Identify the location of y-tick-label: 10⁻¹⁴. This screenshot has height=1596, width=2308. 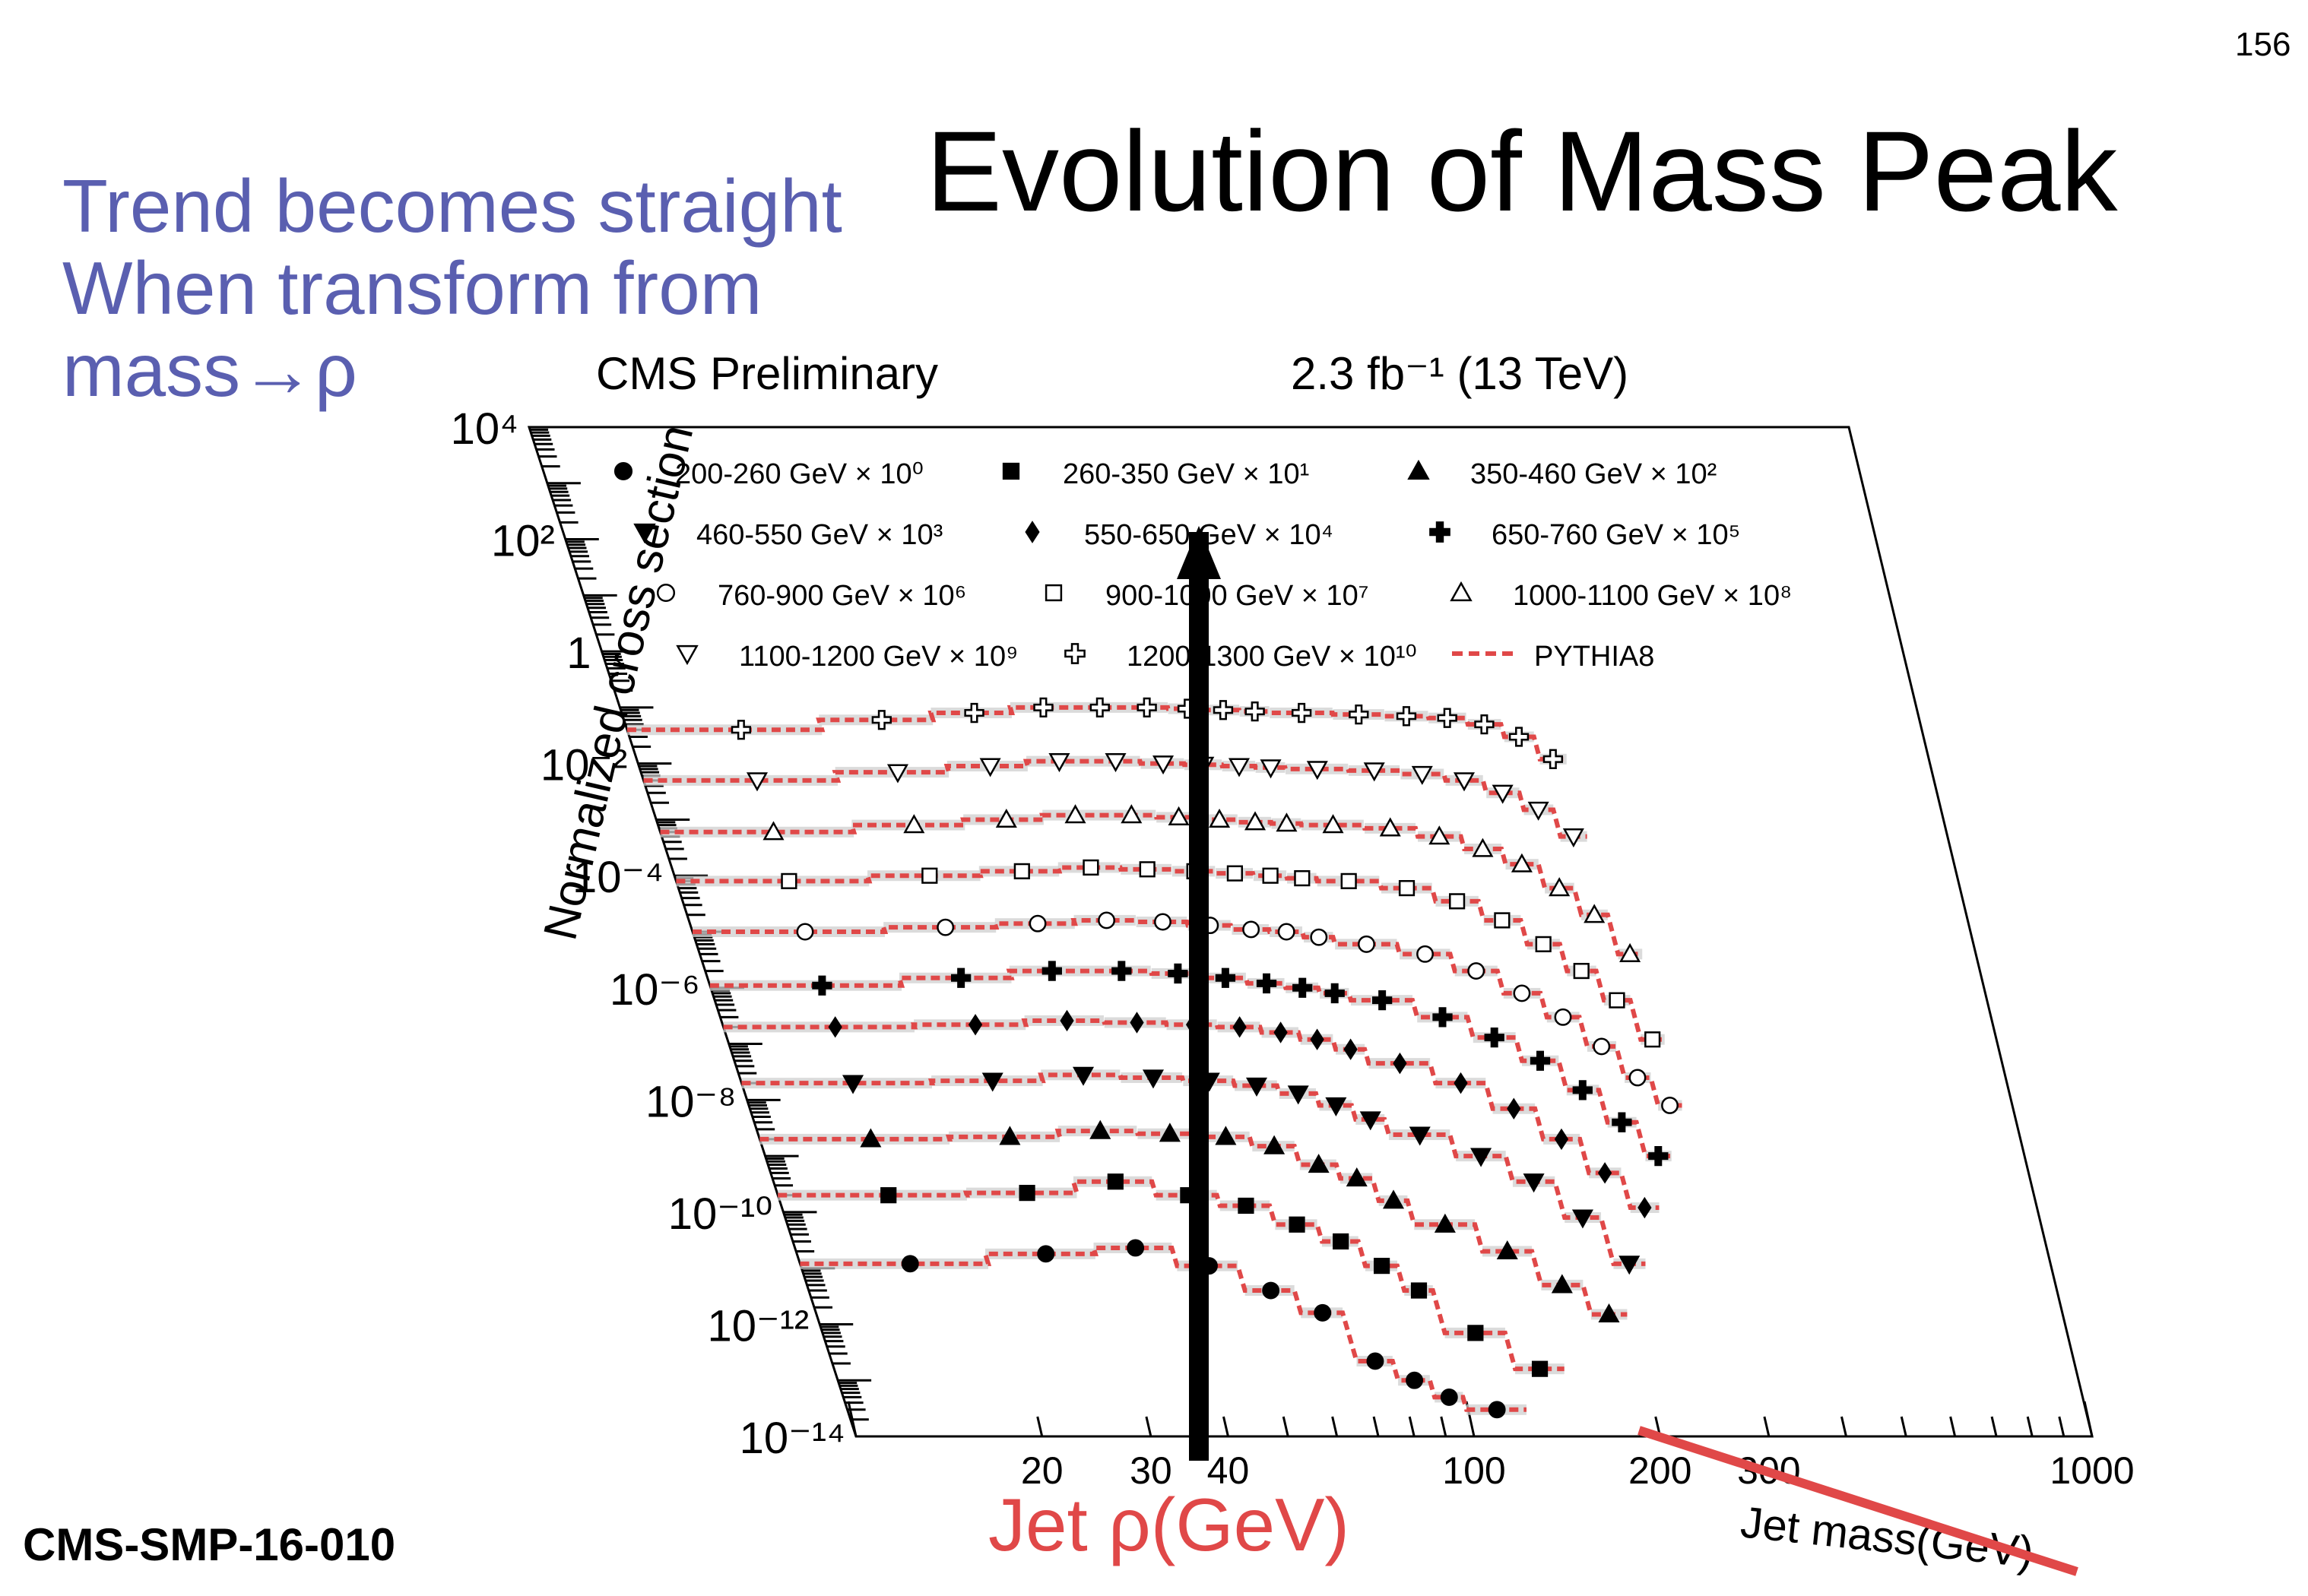
(792, 1438).